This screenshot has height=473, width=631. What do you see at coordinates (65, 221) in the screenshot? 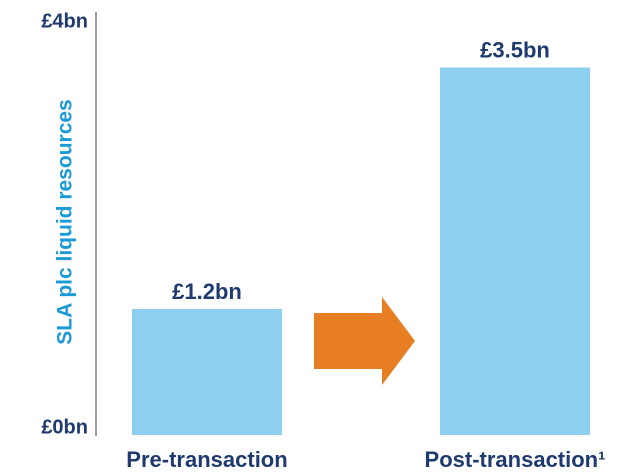
I see `y-axis-label: SLA plc liquid resources` at bounding box center [65, 221].